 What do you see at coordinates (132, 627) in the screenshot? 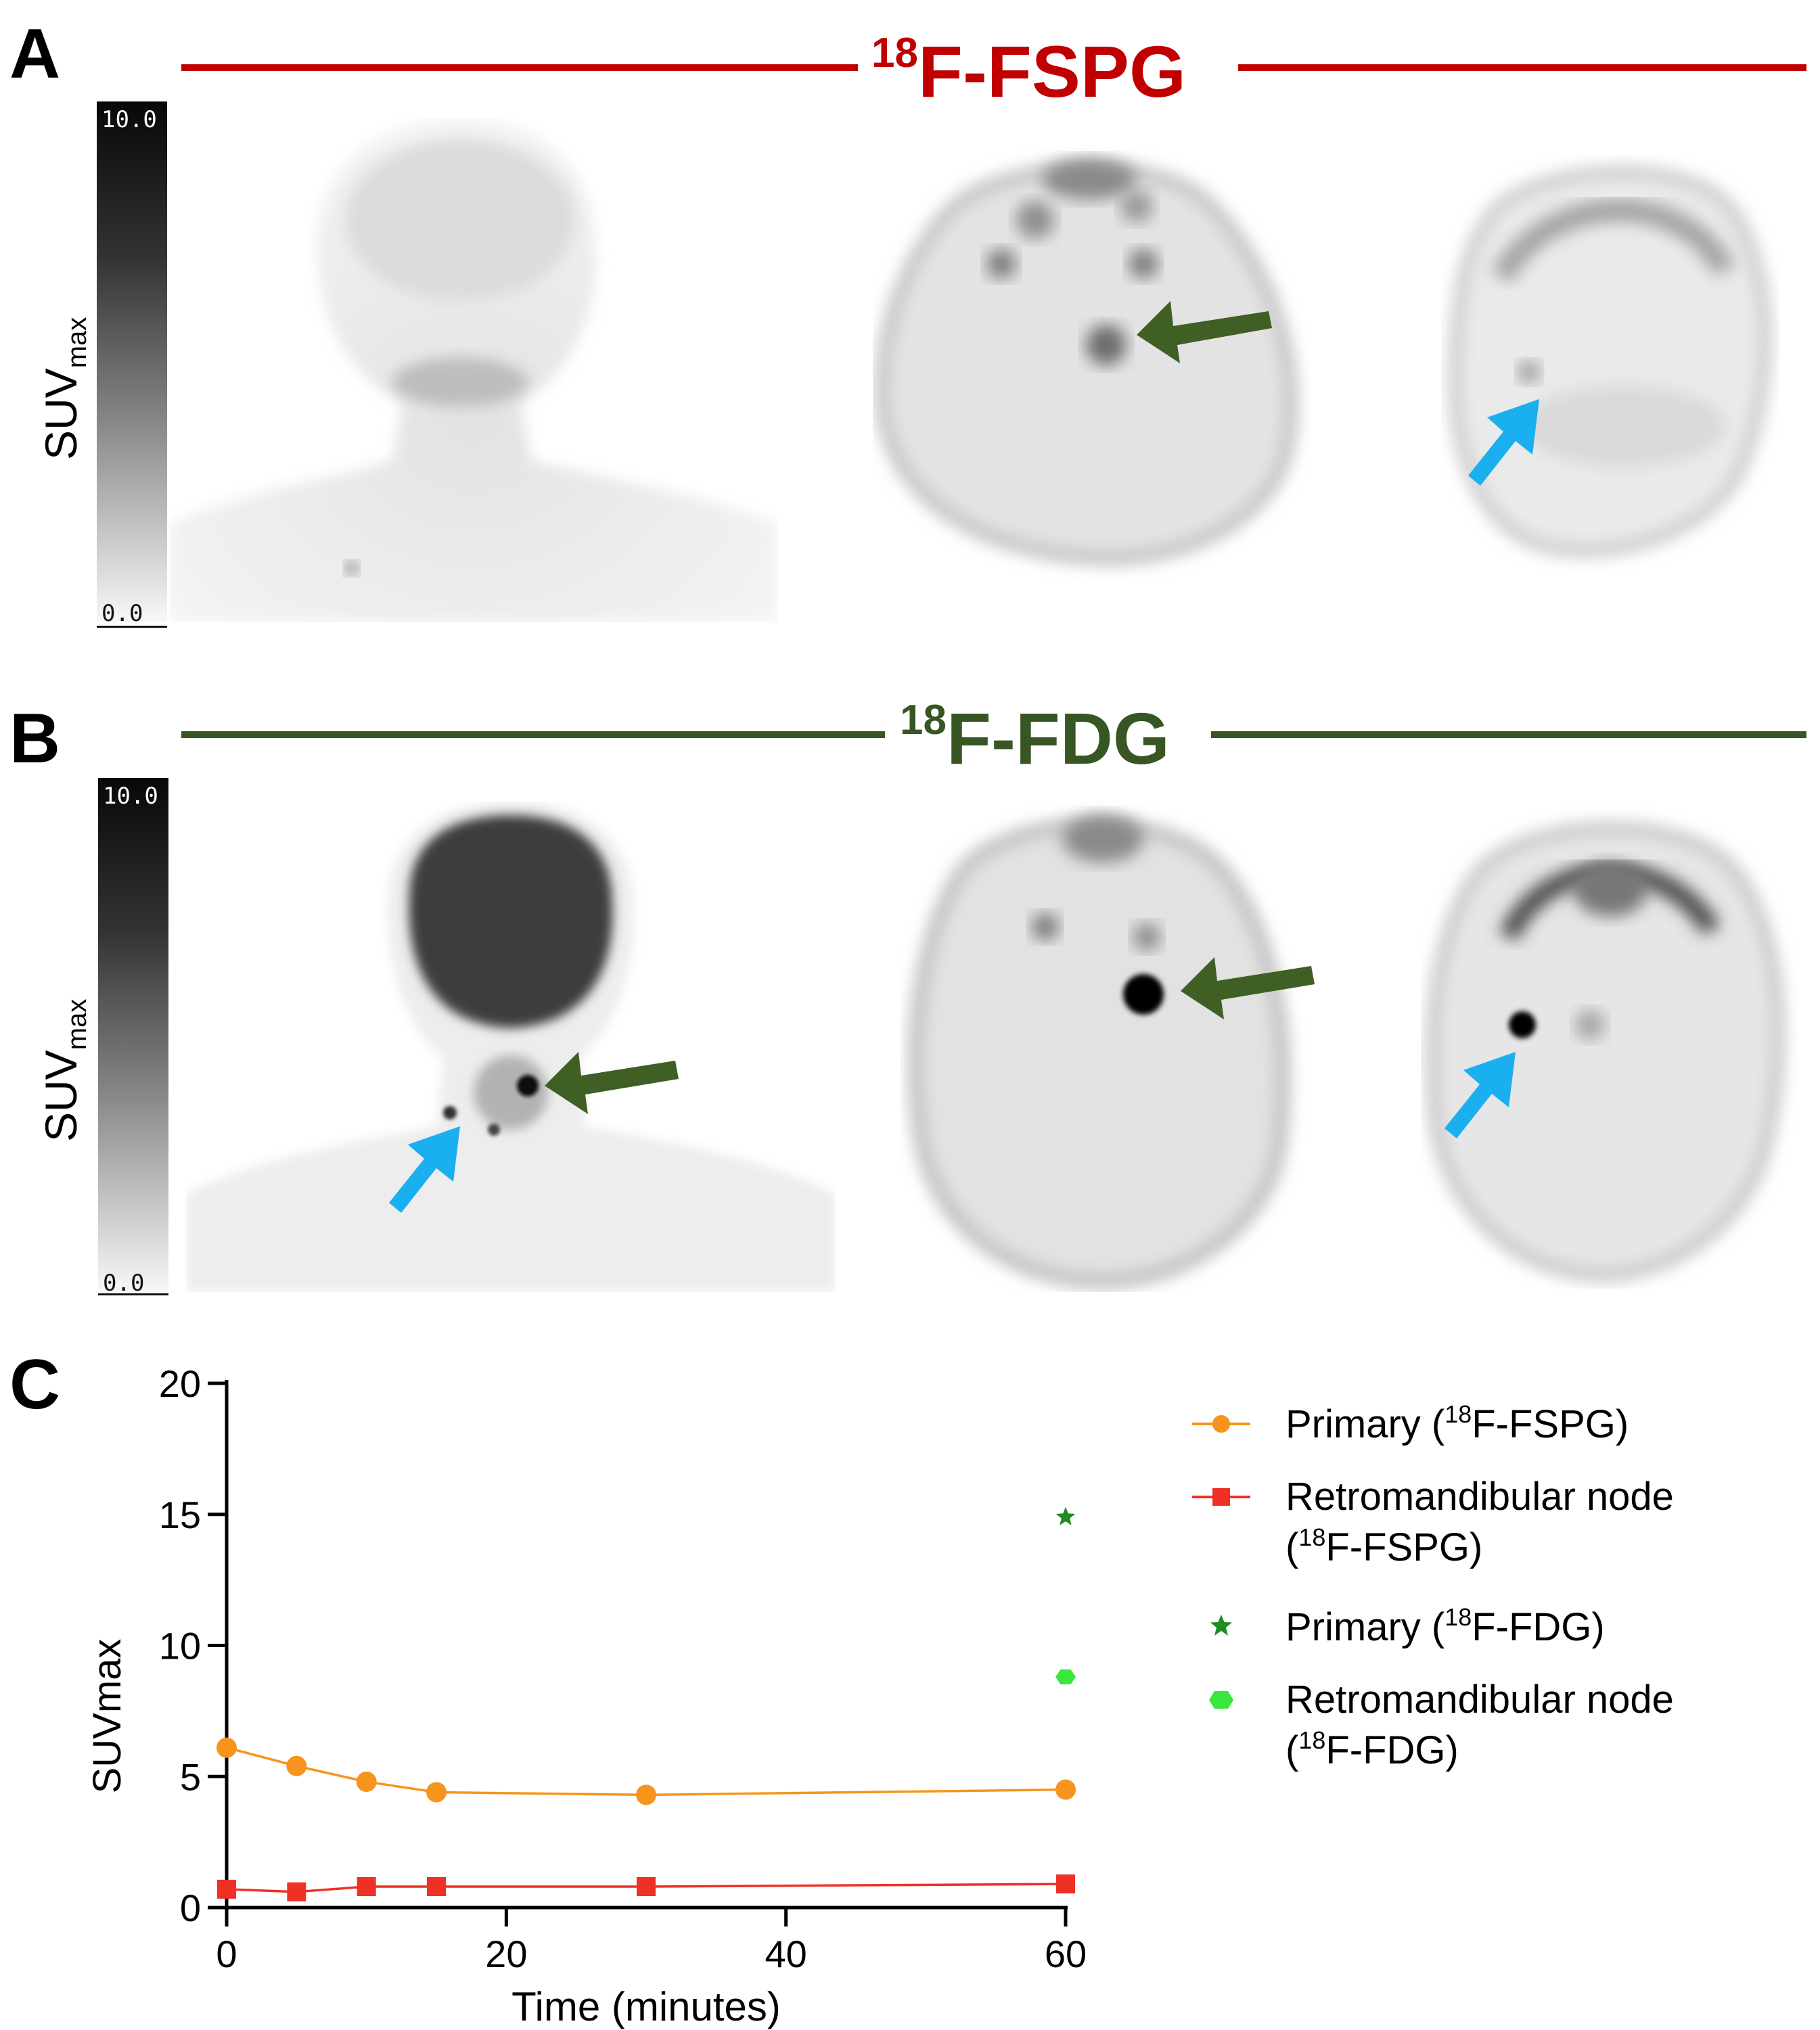
I see `panel-a-colorbar-baseline` at bounding box center [132, 627].